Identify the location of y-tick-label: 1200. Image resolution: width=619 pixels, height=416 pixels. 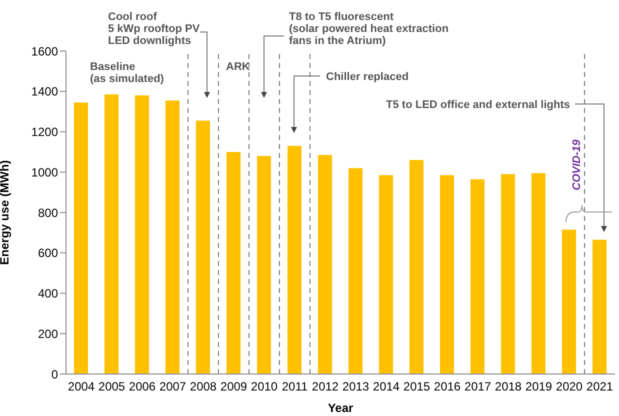
(44, 132).